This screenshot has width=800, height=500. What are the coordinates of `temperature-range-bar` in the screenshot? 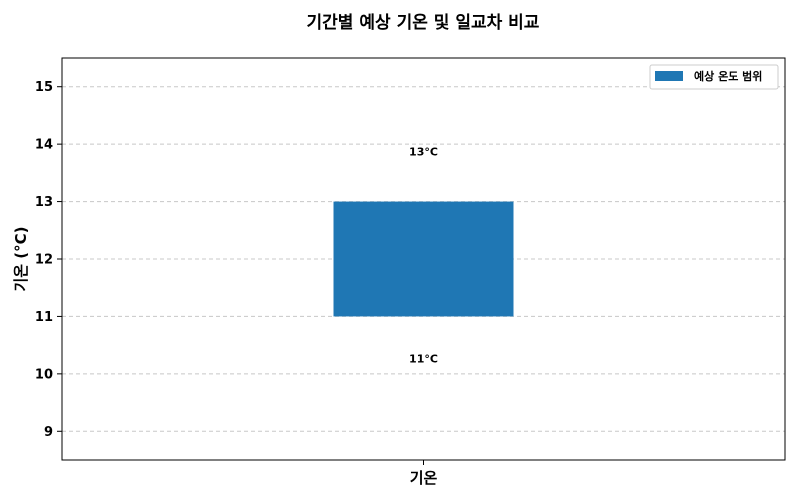 It's located at (423, 259).